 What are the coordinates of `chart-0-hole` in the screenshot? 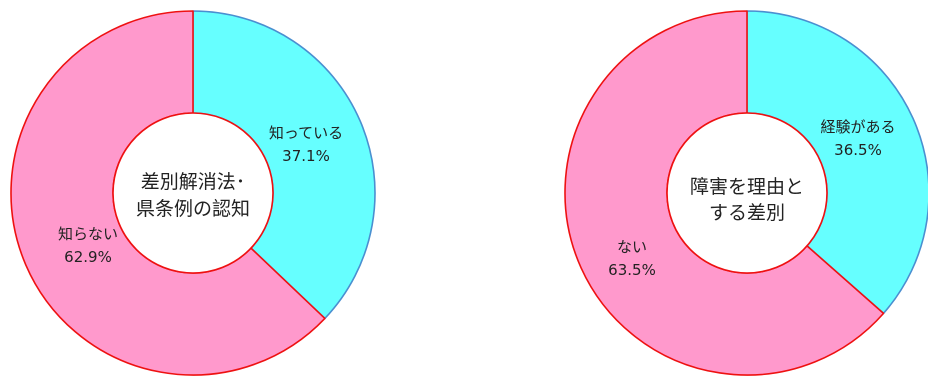 It's located at (193, 193).